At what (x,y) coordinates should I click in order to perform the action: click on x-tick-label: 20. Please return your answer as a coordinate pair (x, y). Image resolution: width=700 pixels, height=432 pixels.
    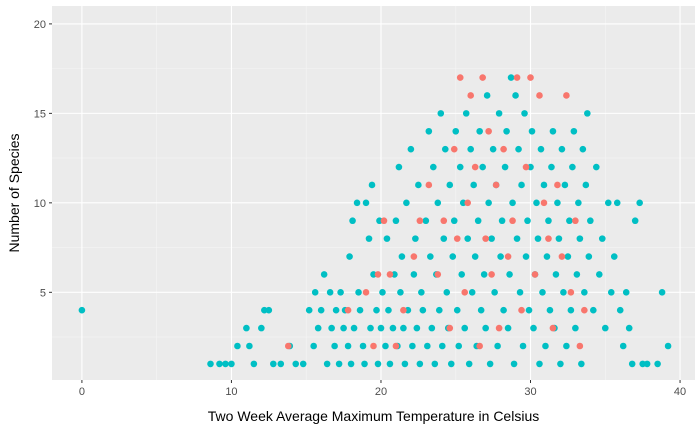
    Looking at the image, I should click on (381, 392).